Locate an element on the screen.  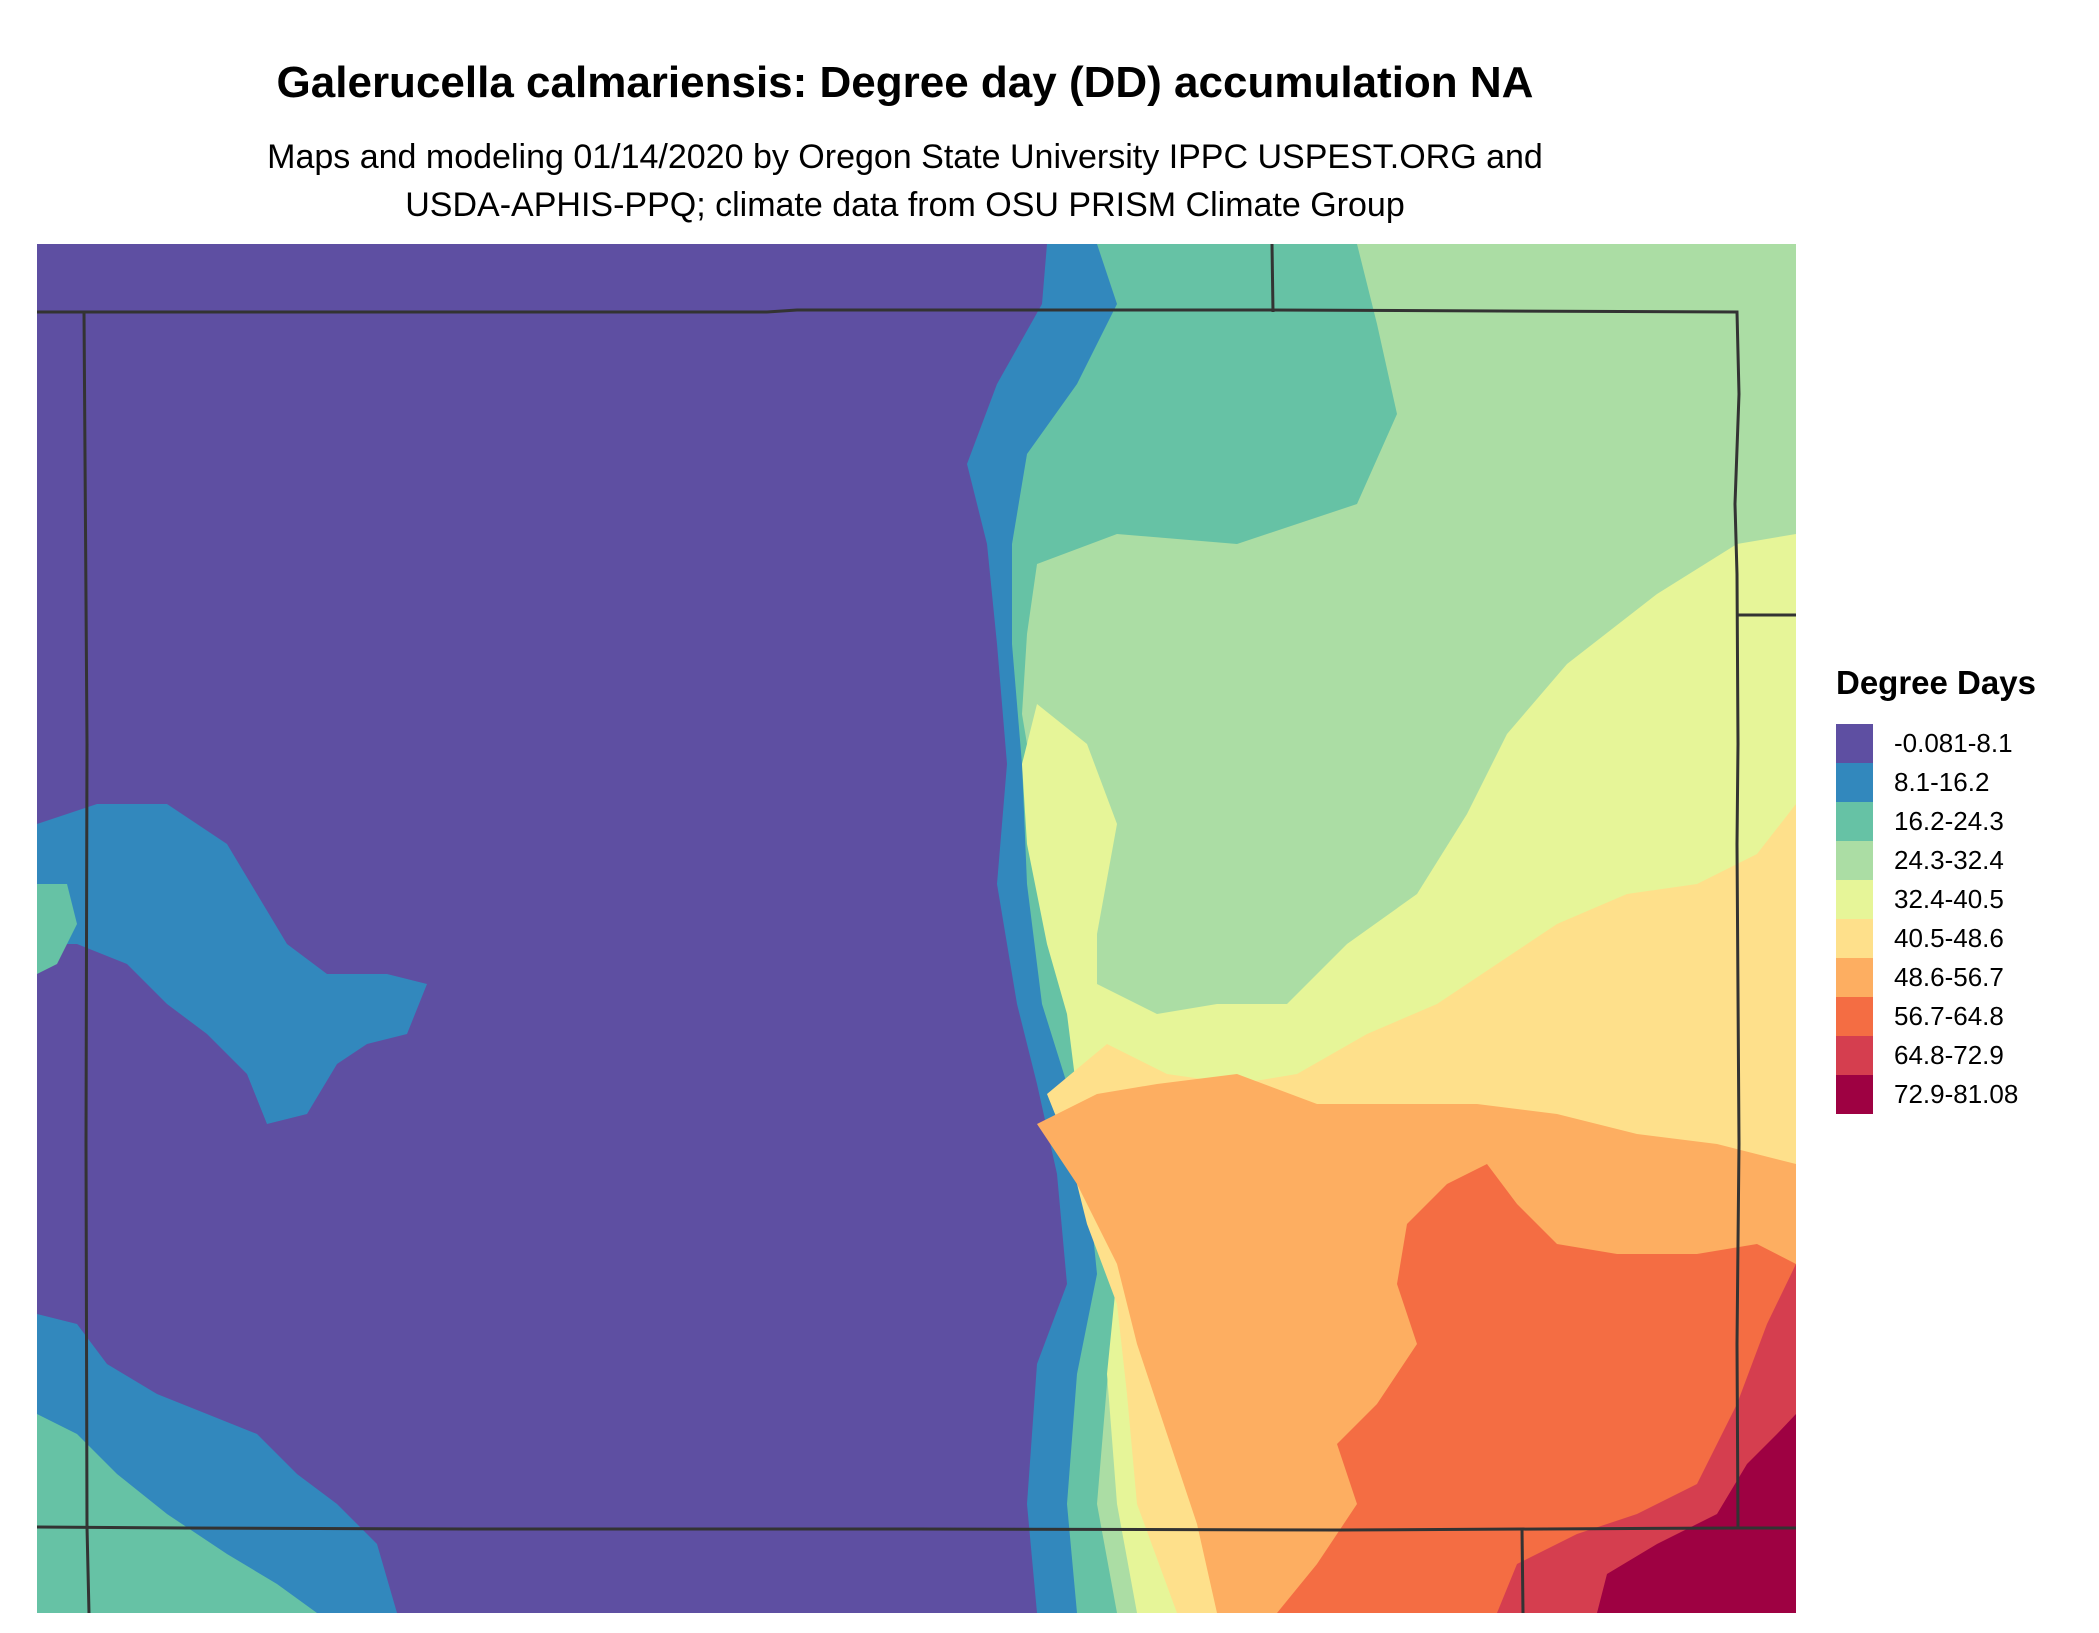
legend-label: 8.1-16.2 is located at coordinates (1942, 782).